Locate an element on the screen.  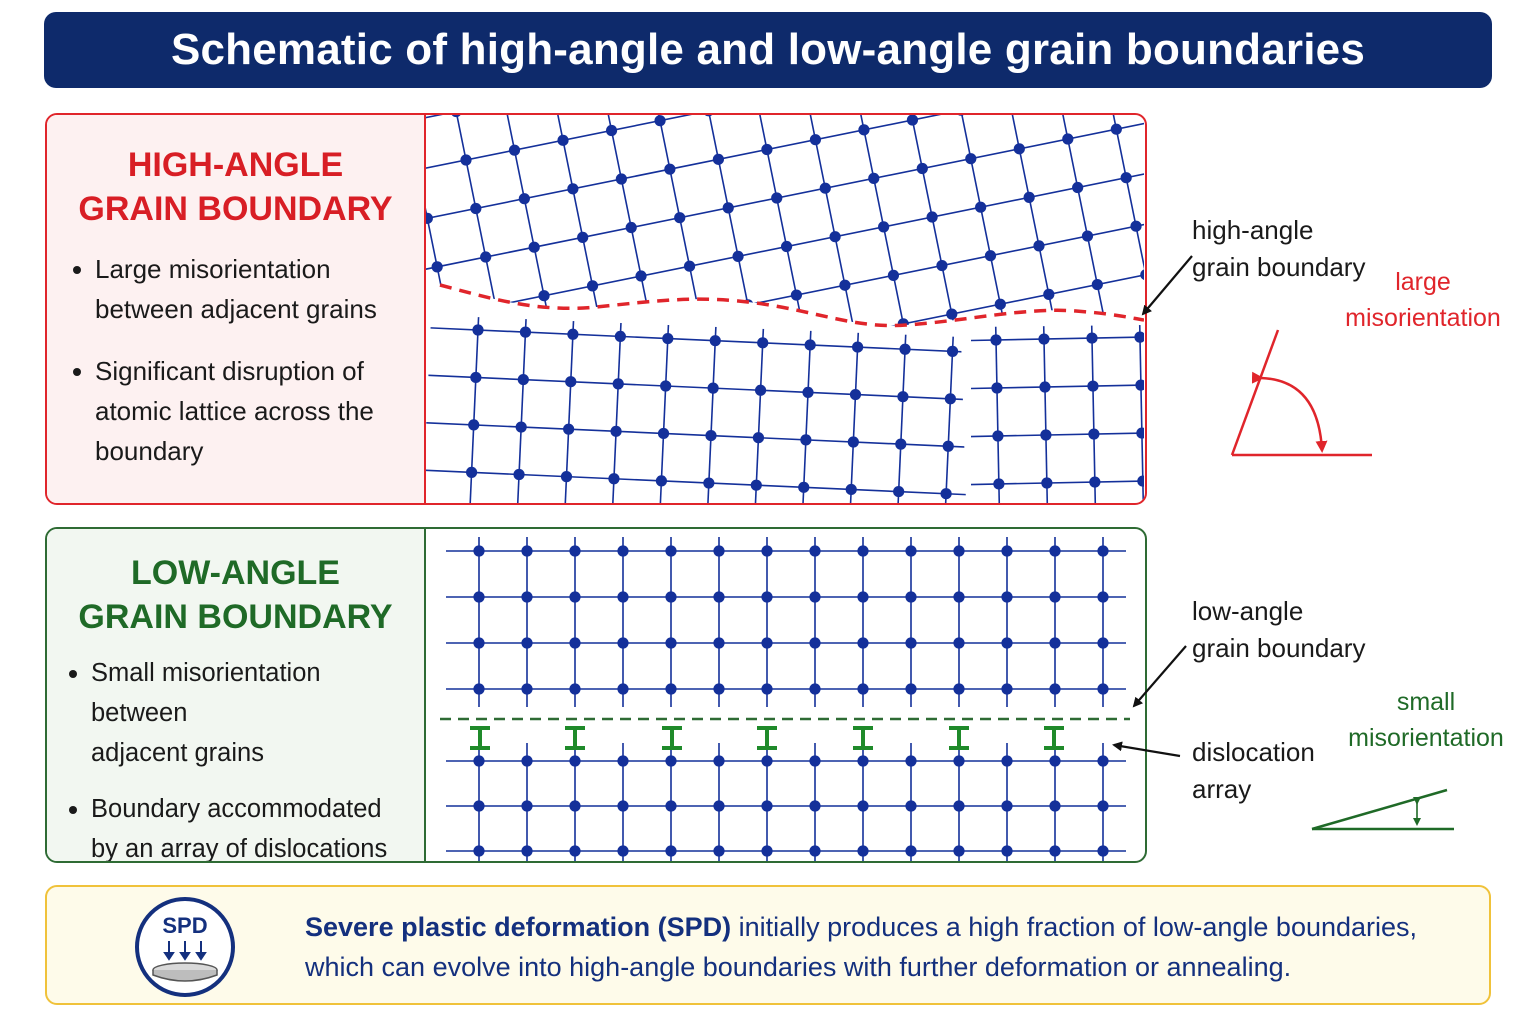
low-angle-heading-line2: GRAIN BOUNDARY is located at coordinates (235, 617).